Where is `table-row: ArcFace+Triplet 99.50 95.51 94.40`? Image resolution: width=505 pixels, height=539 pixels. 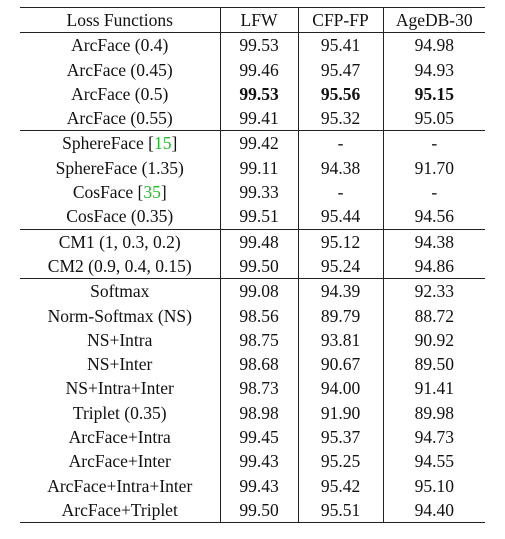
table-row: ArcFace+Triplet 99.50 95.51 94.40 is located at coordinates (252, 510).